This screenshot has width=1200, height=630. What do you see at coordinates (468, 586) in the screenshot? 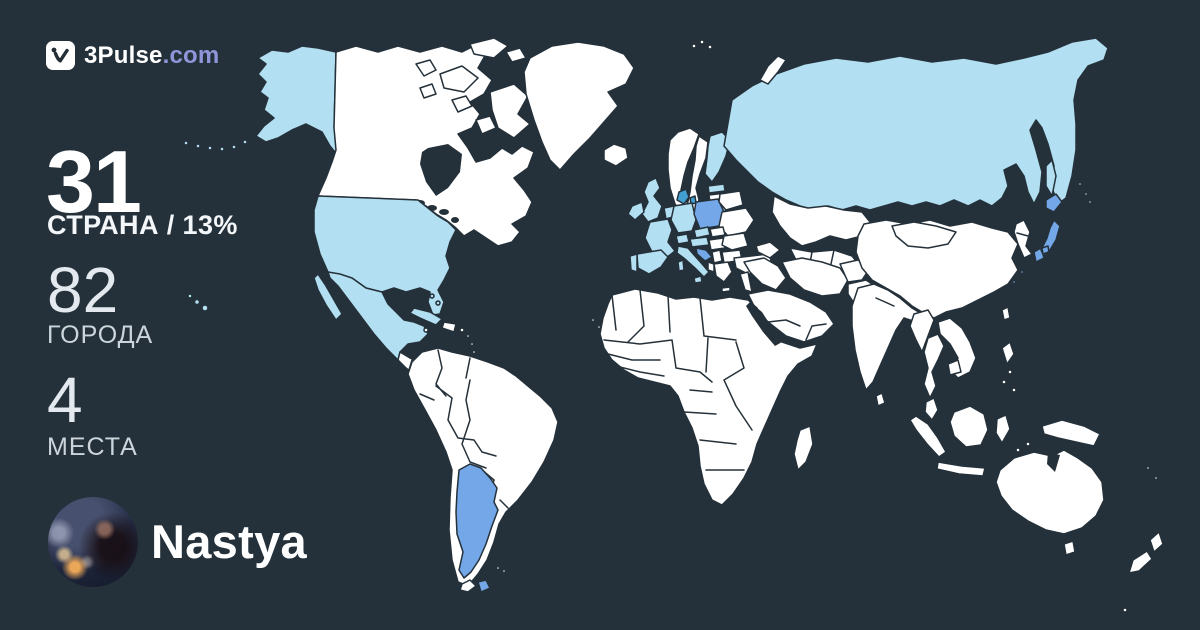
I see `tierra-del-fuego-west` at bounding box center [468, 586].